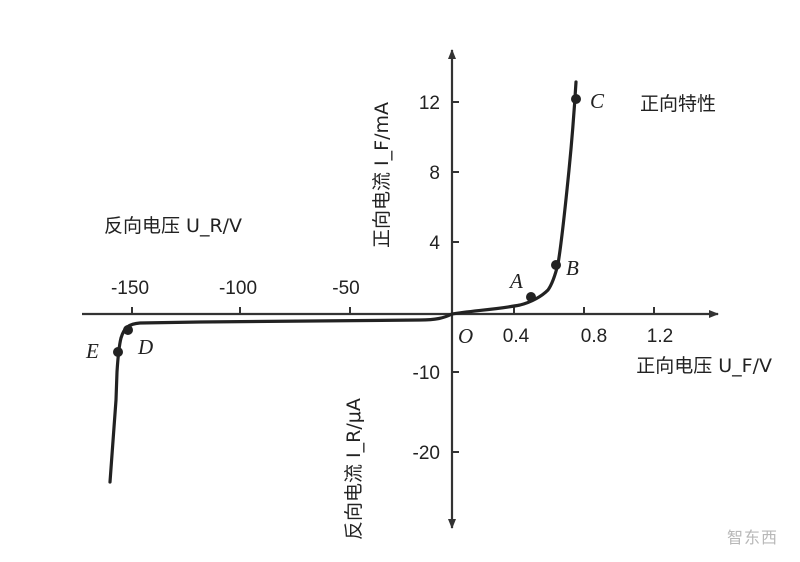 The width and height of the screenshot is (800, 562). Describe the element at coordinates (118, 352) in the screenshot. I see `point-e-marker` at that location.